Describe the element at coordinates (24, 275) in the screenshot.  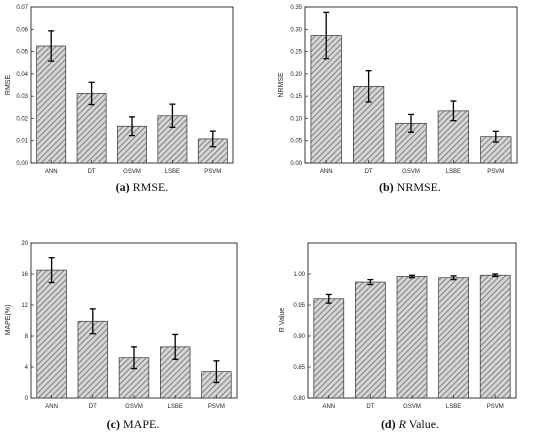
I see `y-tick-label: 16` at that location.